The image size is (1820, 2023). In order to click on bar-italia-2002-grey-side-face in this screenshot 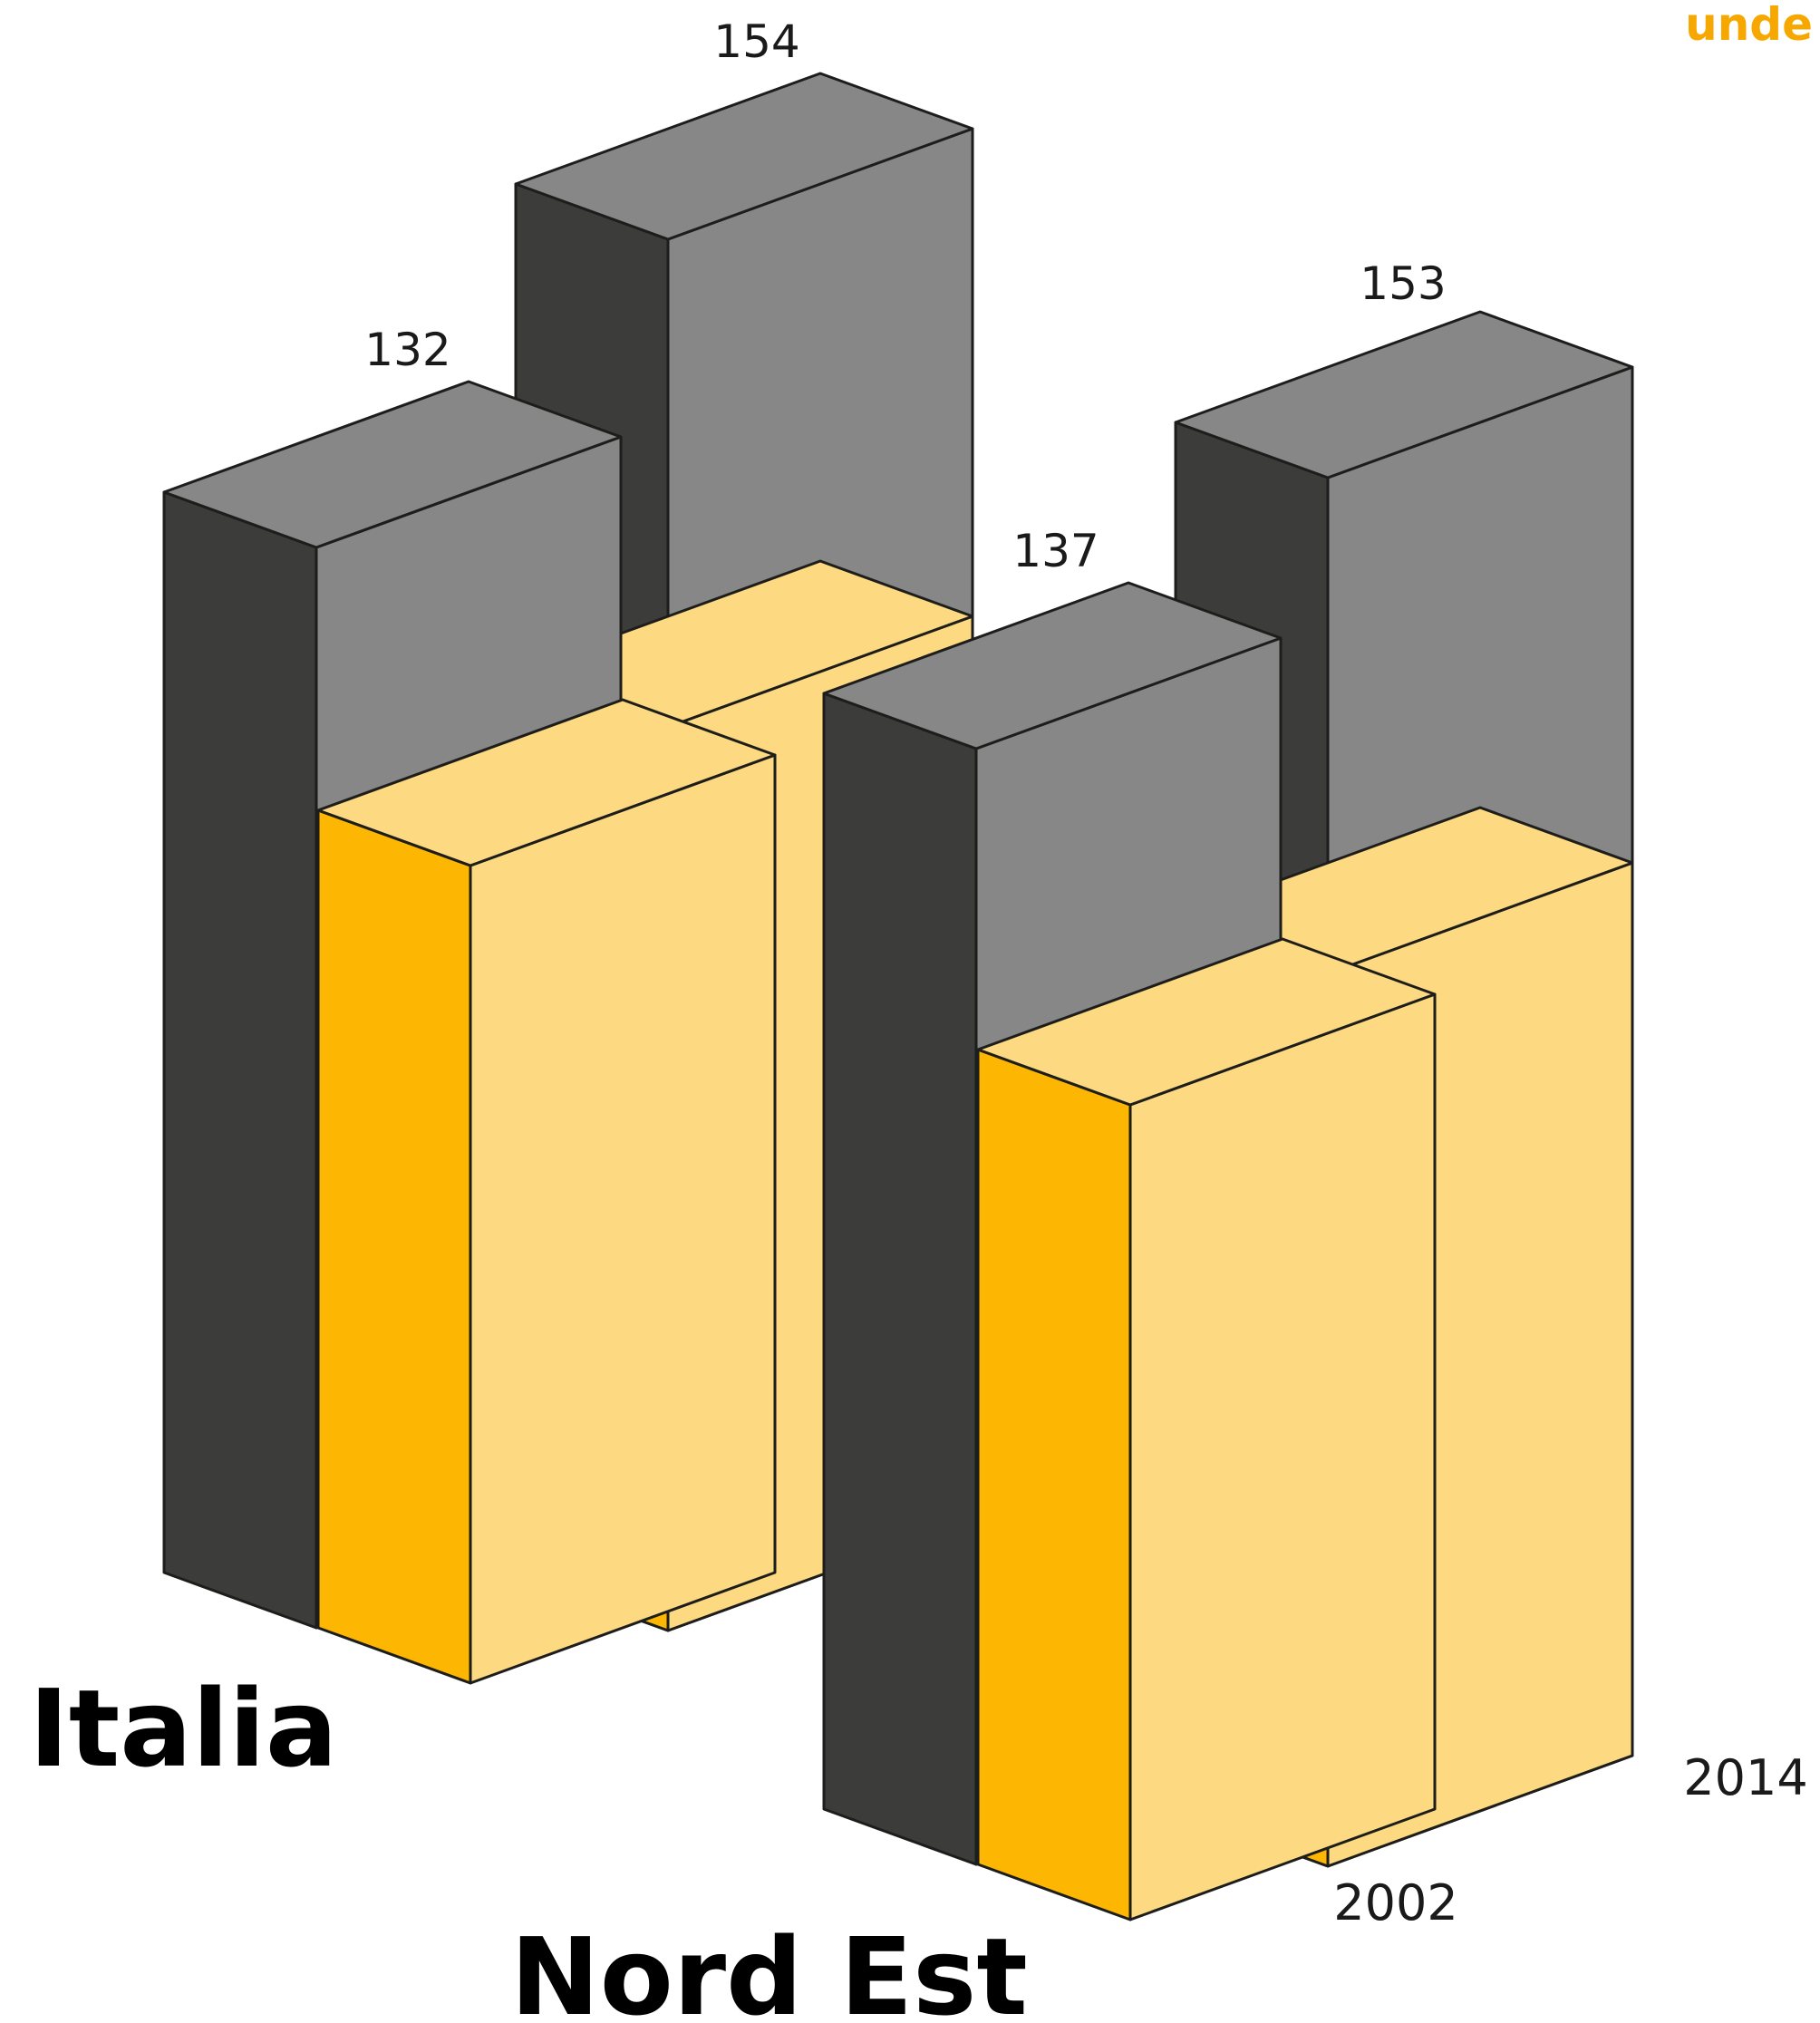, I will do `click(240, 1060)`.